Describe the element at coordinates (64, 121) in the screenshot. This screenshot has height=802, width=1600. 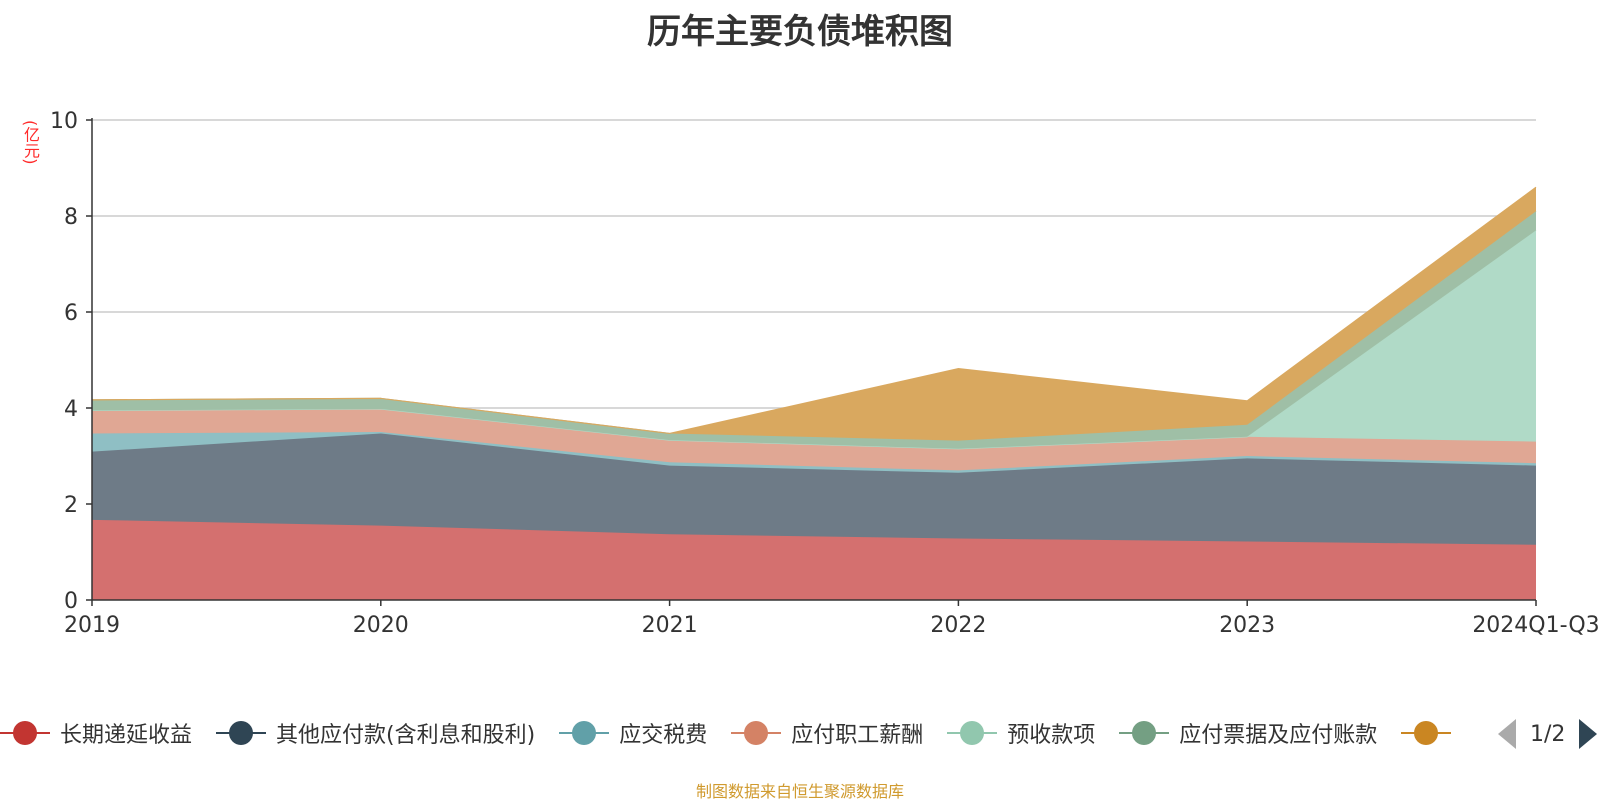
I see `y-tick-label: 10` at that location.